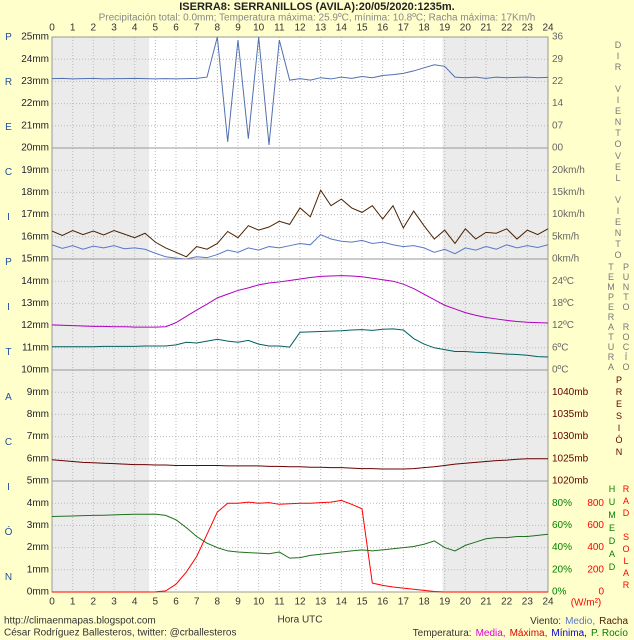 This screenshot has height=640, width=634. I want to click on y-tick-label: 1020mb, so click(570, 481).